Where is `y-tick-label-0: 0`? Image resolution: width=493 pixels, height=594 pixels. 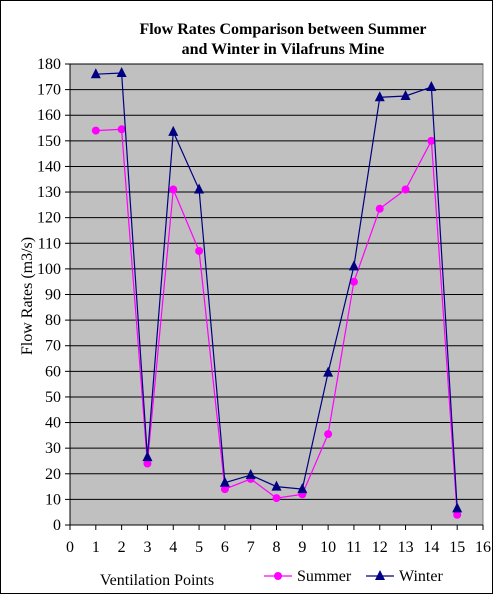 y-tick-label-0: 0 is located at coordinates (57, 525).